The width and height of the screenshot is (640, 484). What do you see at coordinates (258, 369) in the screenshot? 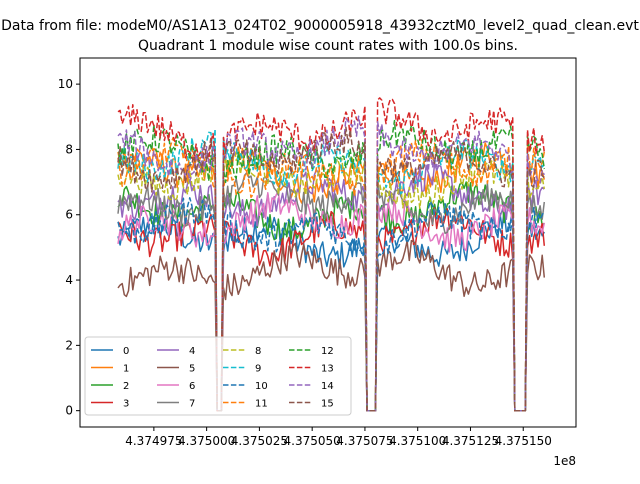
I see `legend-label-9: 9` at bounding box center [258, 369].